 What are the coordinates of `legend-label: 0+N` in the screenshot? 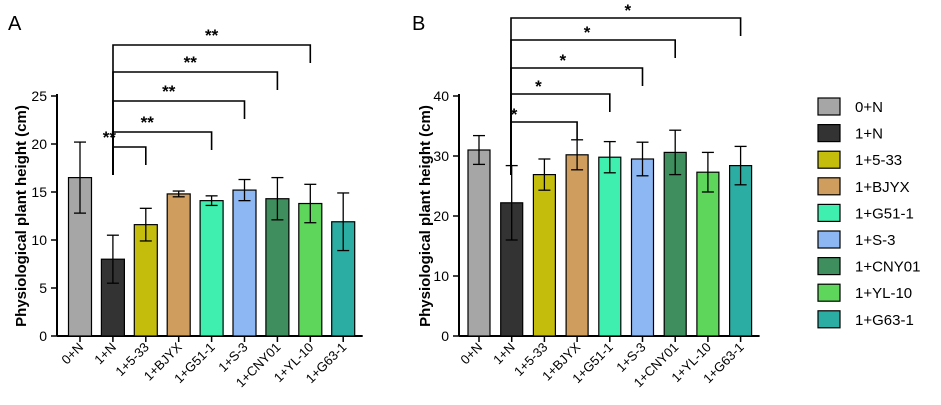 It's located at (869, 107).